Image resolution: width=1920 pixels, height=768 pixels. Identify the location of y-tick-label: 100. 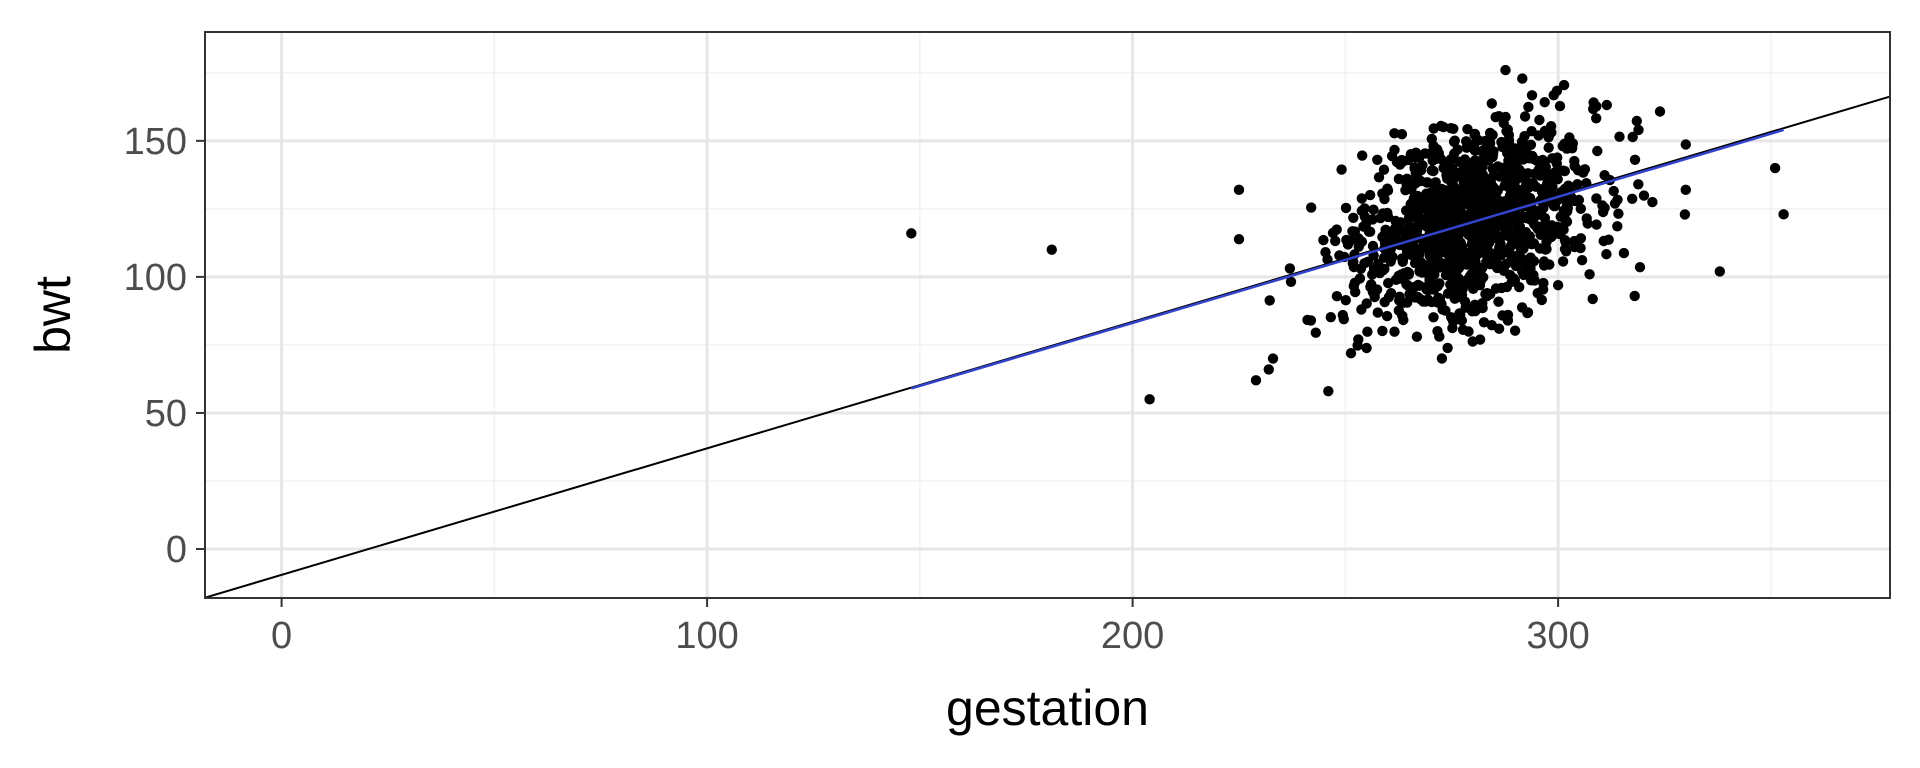
(155, 278).